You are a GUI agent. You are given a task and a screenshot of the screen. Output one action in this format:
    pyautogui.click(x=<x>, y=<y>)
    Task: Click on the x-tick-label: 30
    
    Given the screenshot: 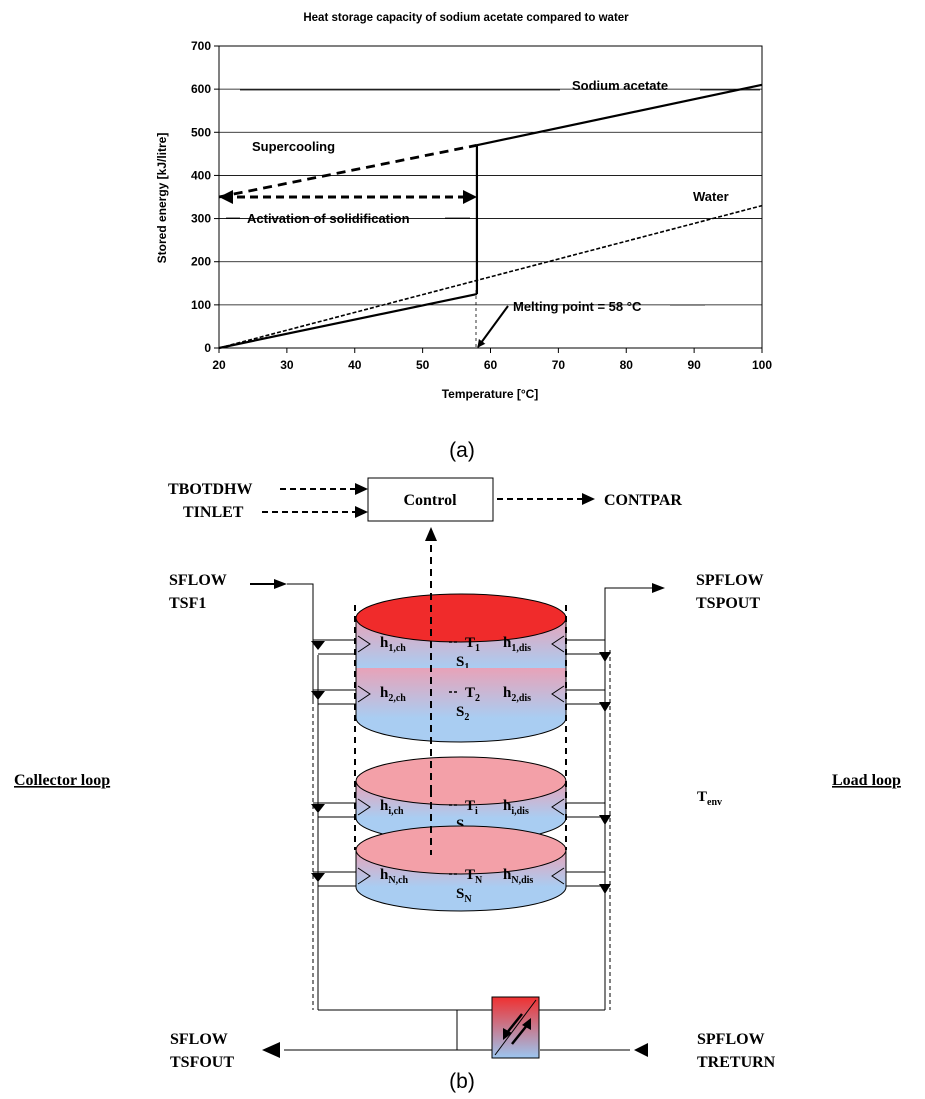 What is the action you would take?
    pyautogui.click(x=287, y=365)
    